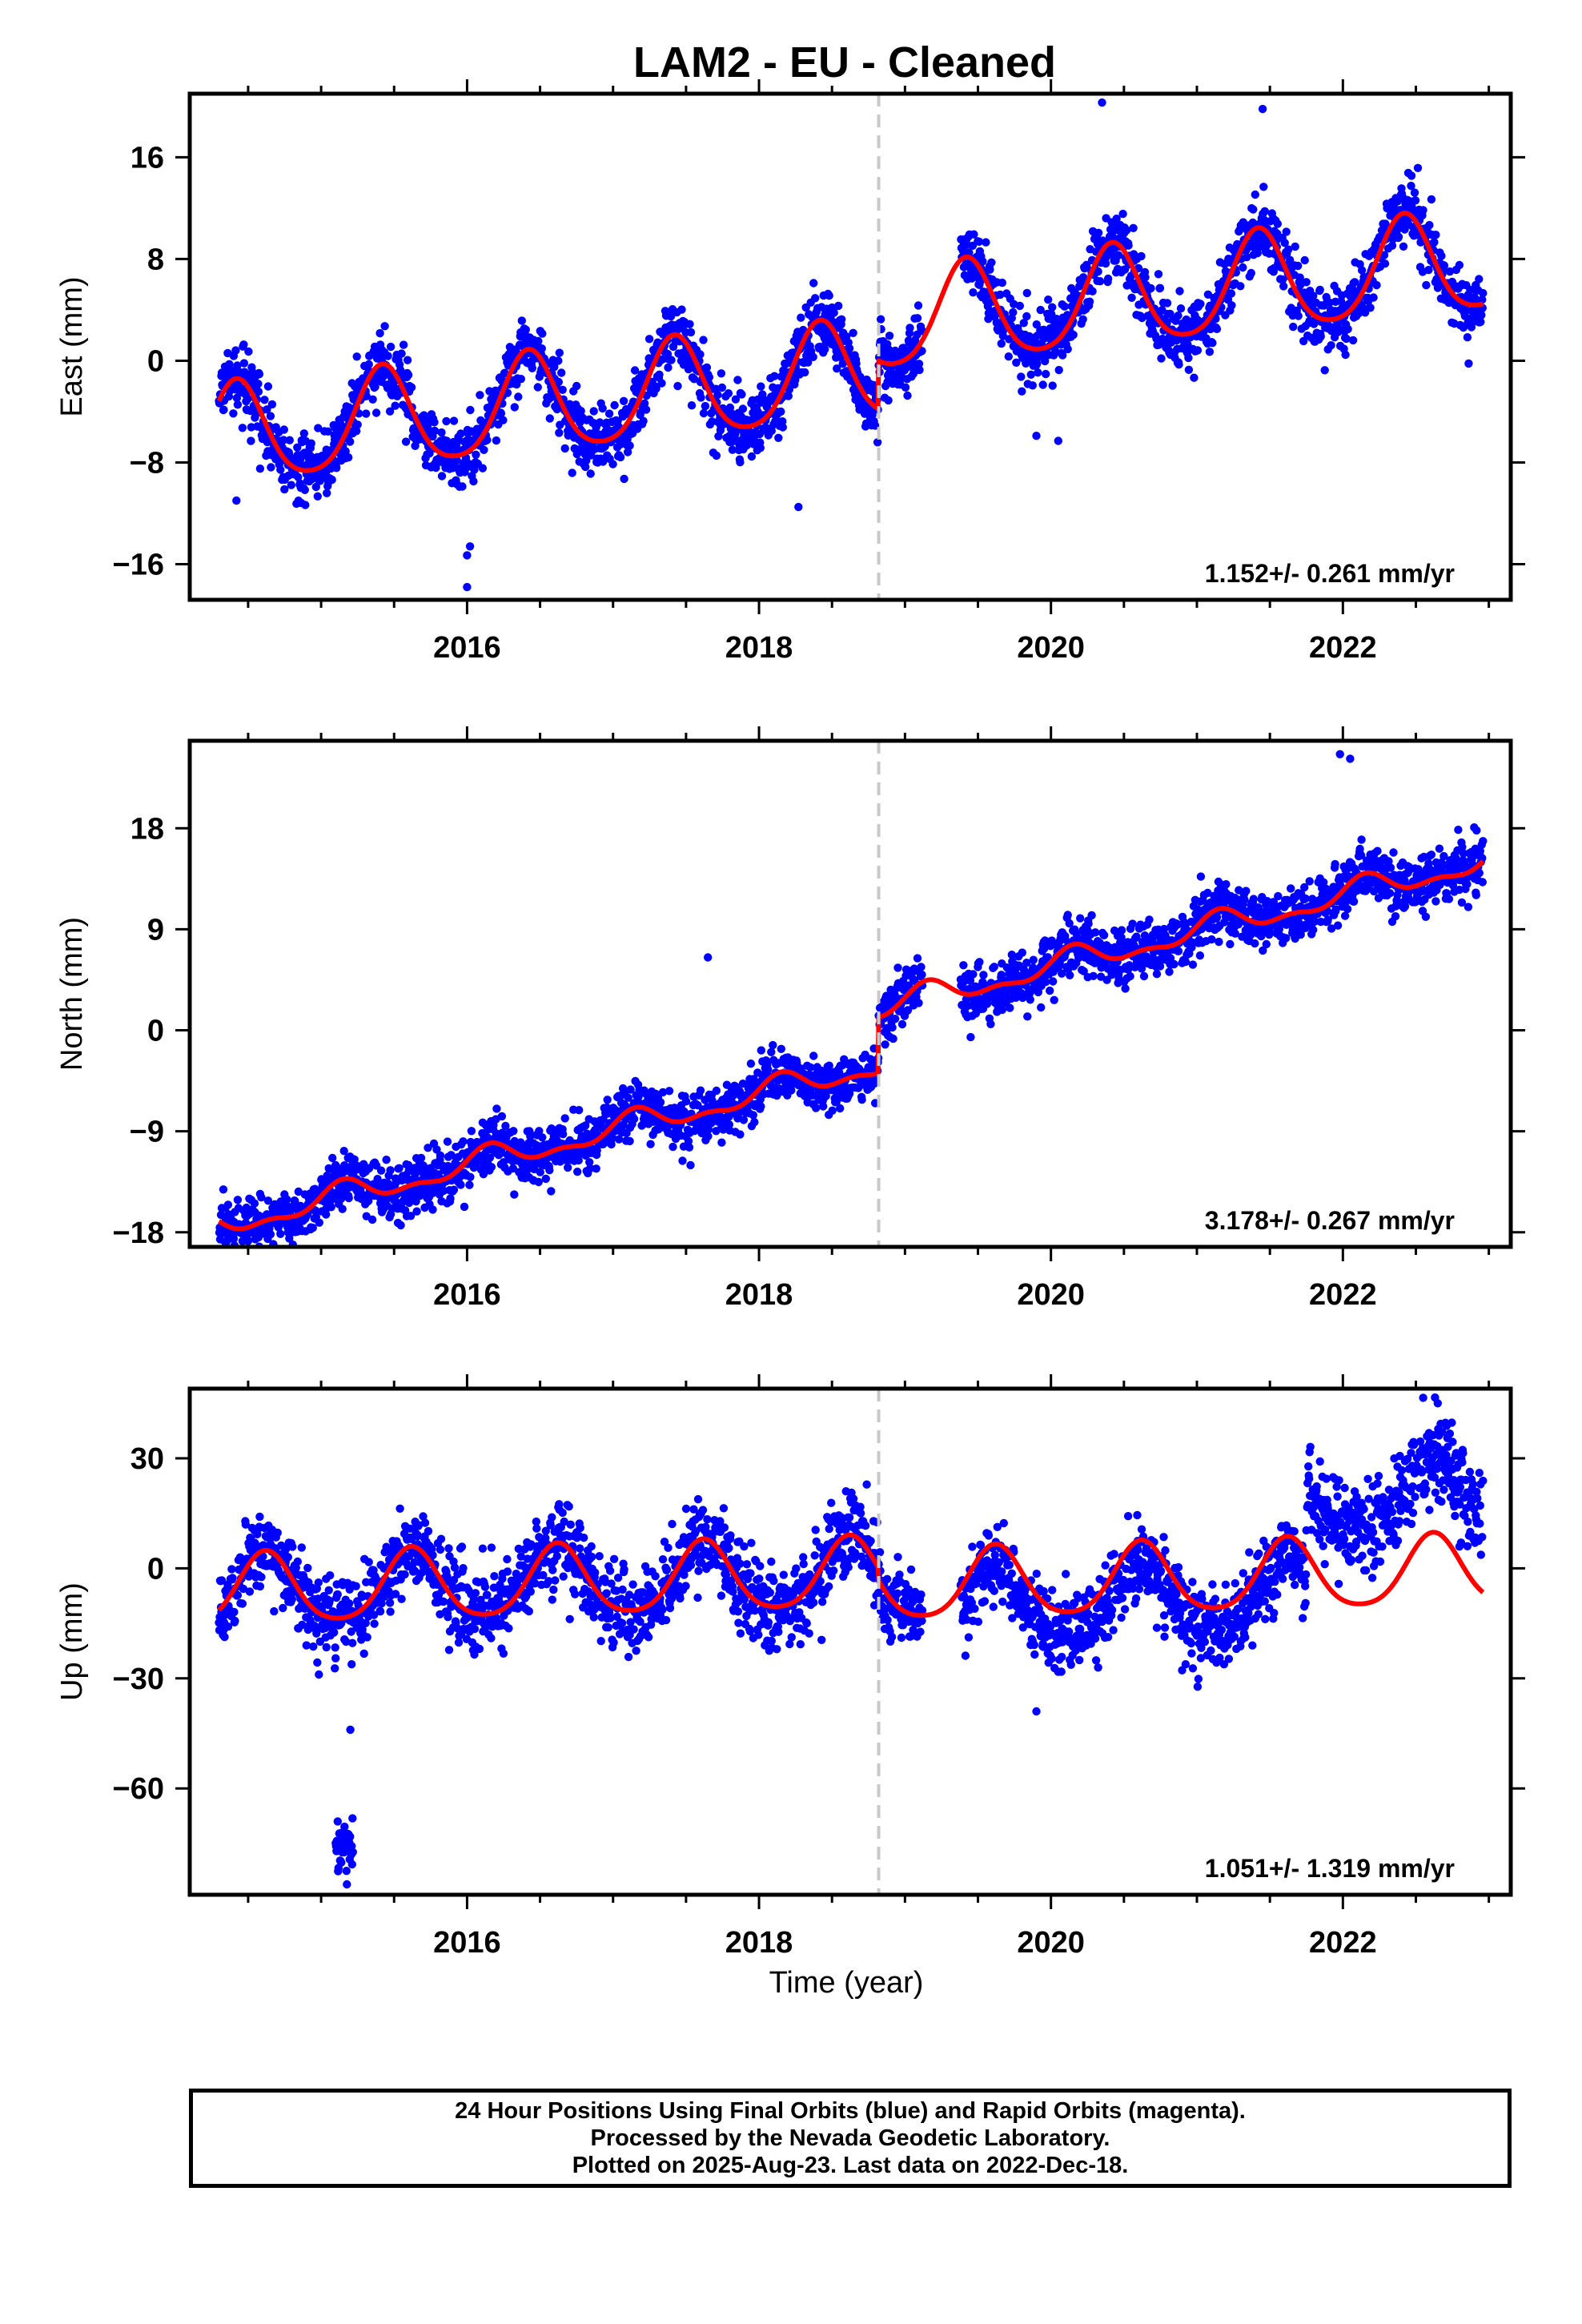 Image resolution: width=1582 pixels, height=2324 pixels. I want to click on x-tick-label: 2018, so click(759, 648).